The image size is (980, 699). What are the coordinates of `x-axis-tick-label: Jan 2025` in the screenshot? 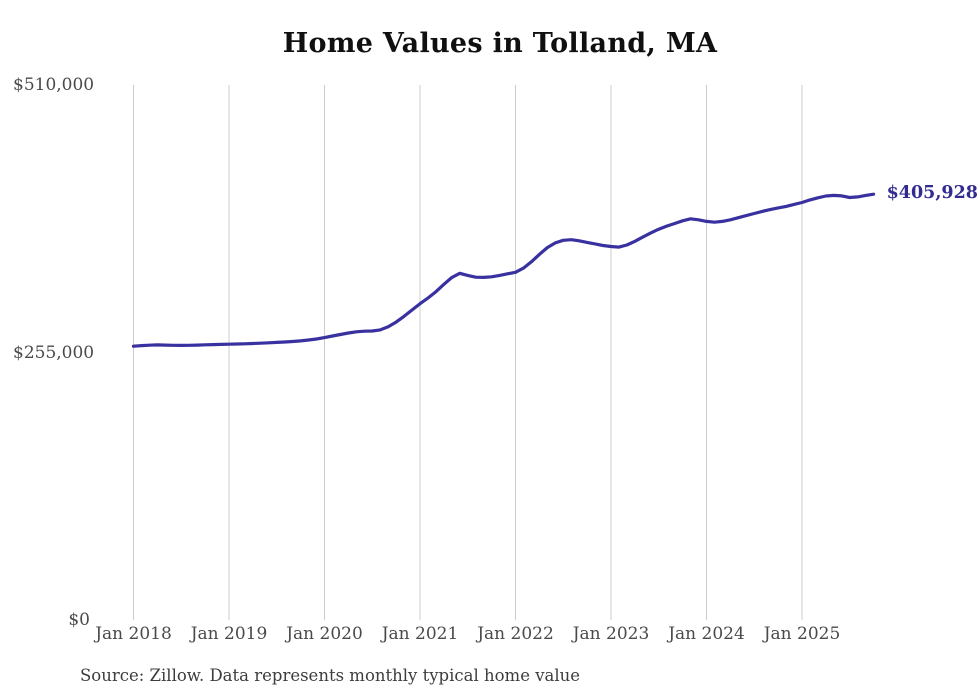 It's located at (802, 634).